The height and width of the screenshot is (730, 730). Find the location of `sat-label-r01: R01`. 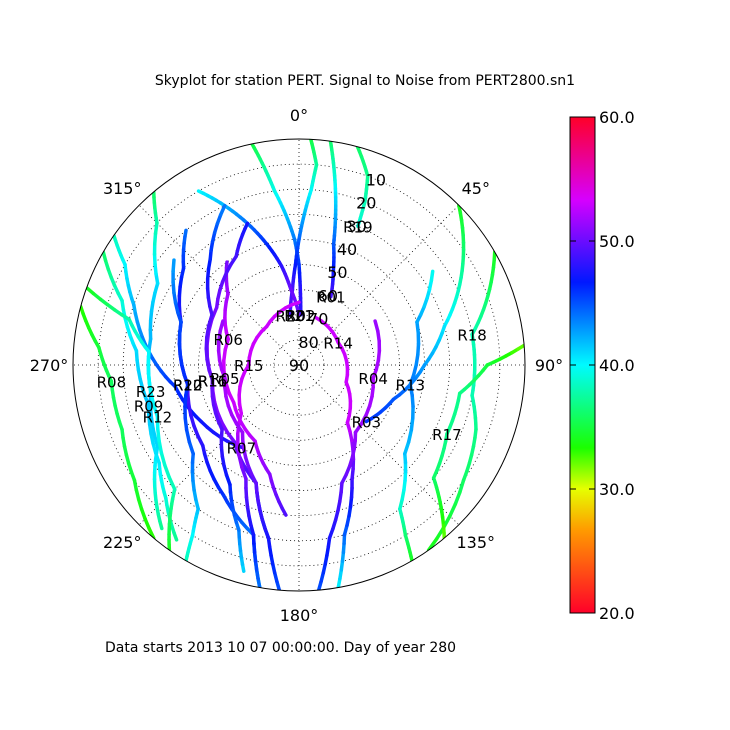

sat-label-r01: R01 is located at coordinates (331, 298).